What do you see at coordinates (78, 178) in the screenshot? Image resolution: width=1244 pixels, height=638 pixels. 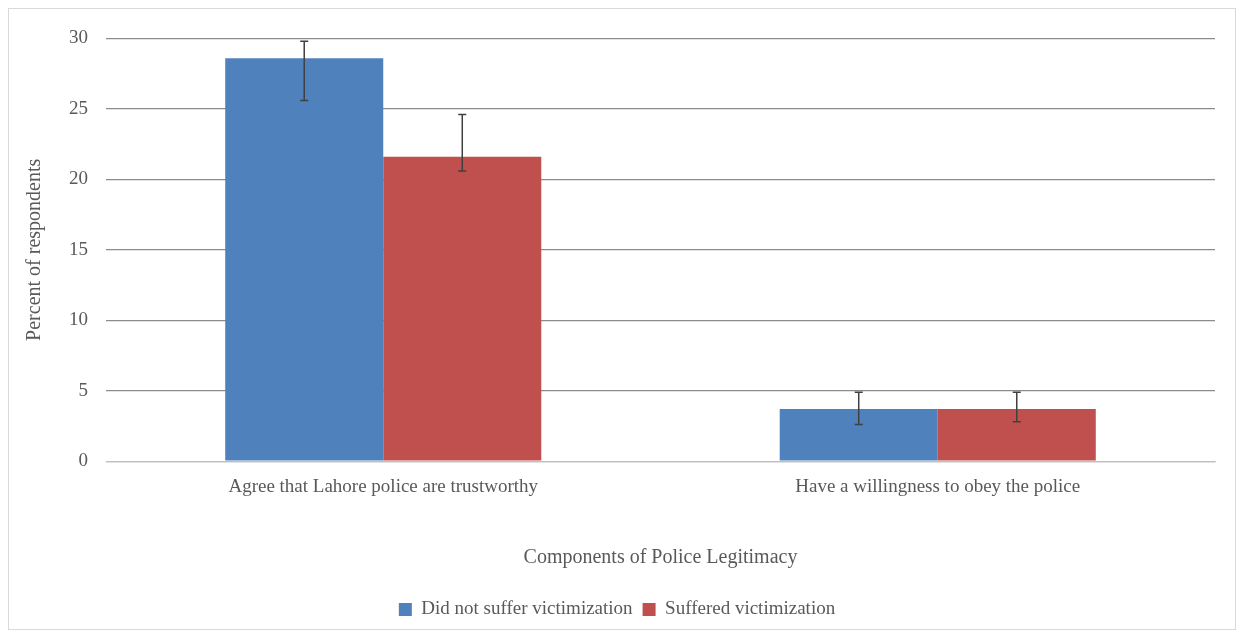 I see `y-tick-label: 20` at bounding box center [78, 178].